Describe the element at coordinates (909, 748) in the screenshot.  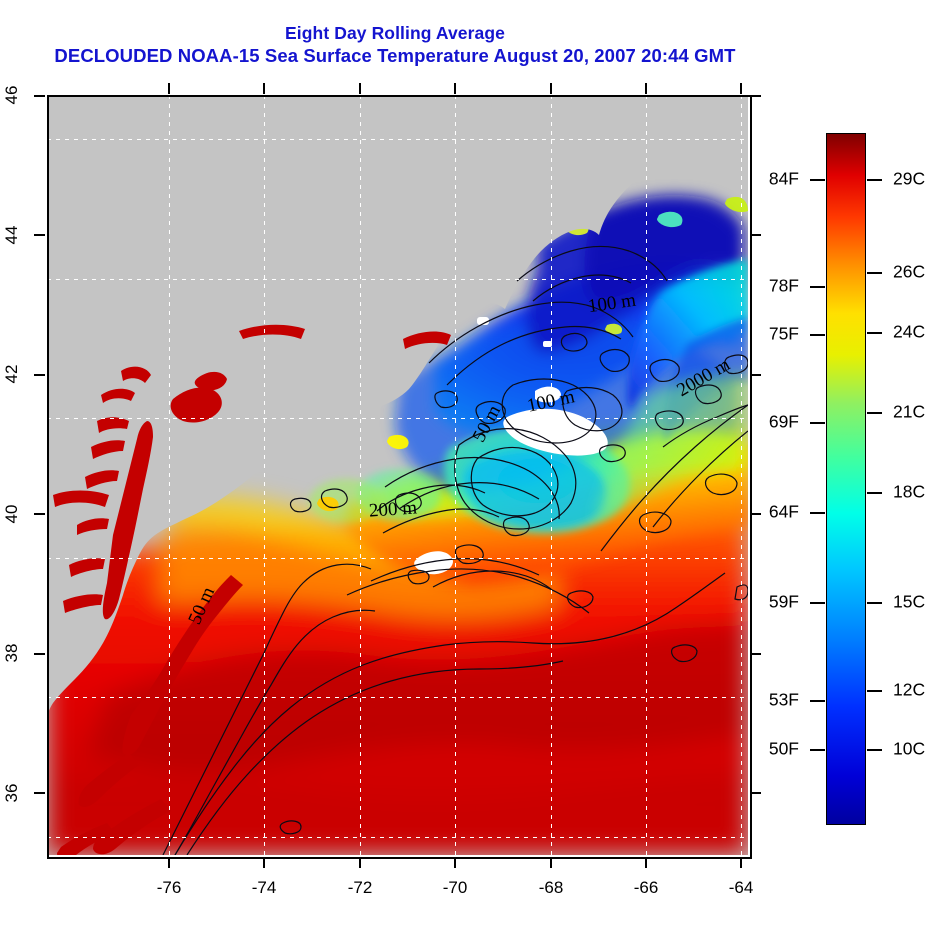
I see `colorbar-label-c: 10C` at that location.